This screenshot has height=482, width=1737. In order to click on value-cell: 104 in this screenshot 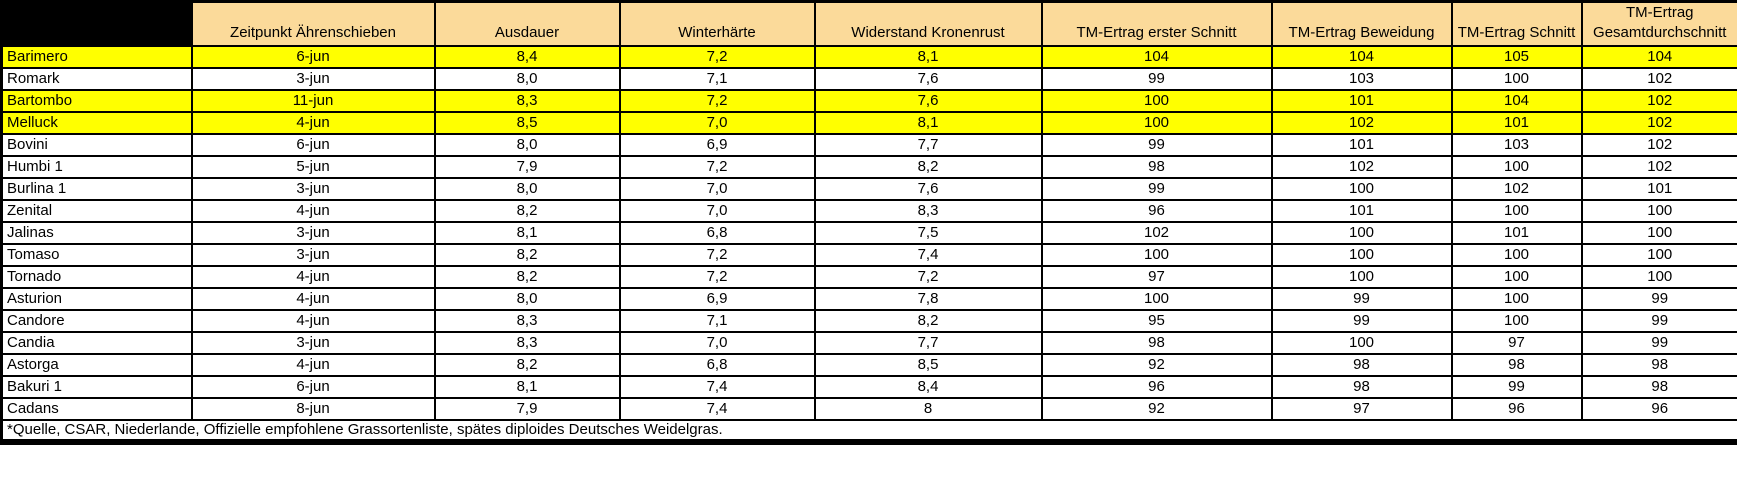, I will do `click(1516, 100)`.